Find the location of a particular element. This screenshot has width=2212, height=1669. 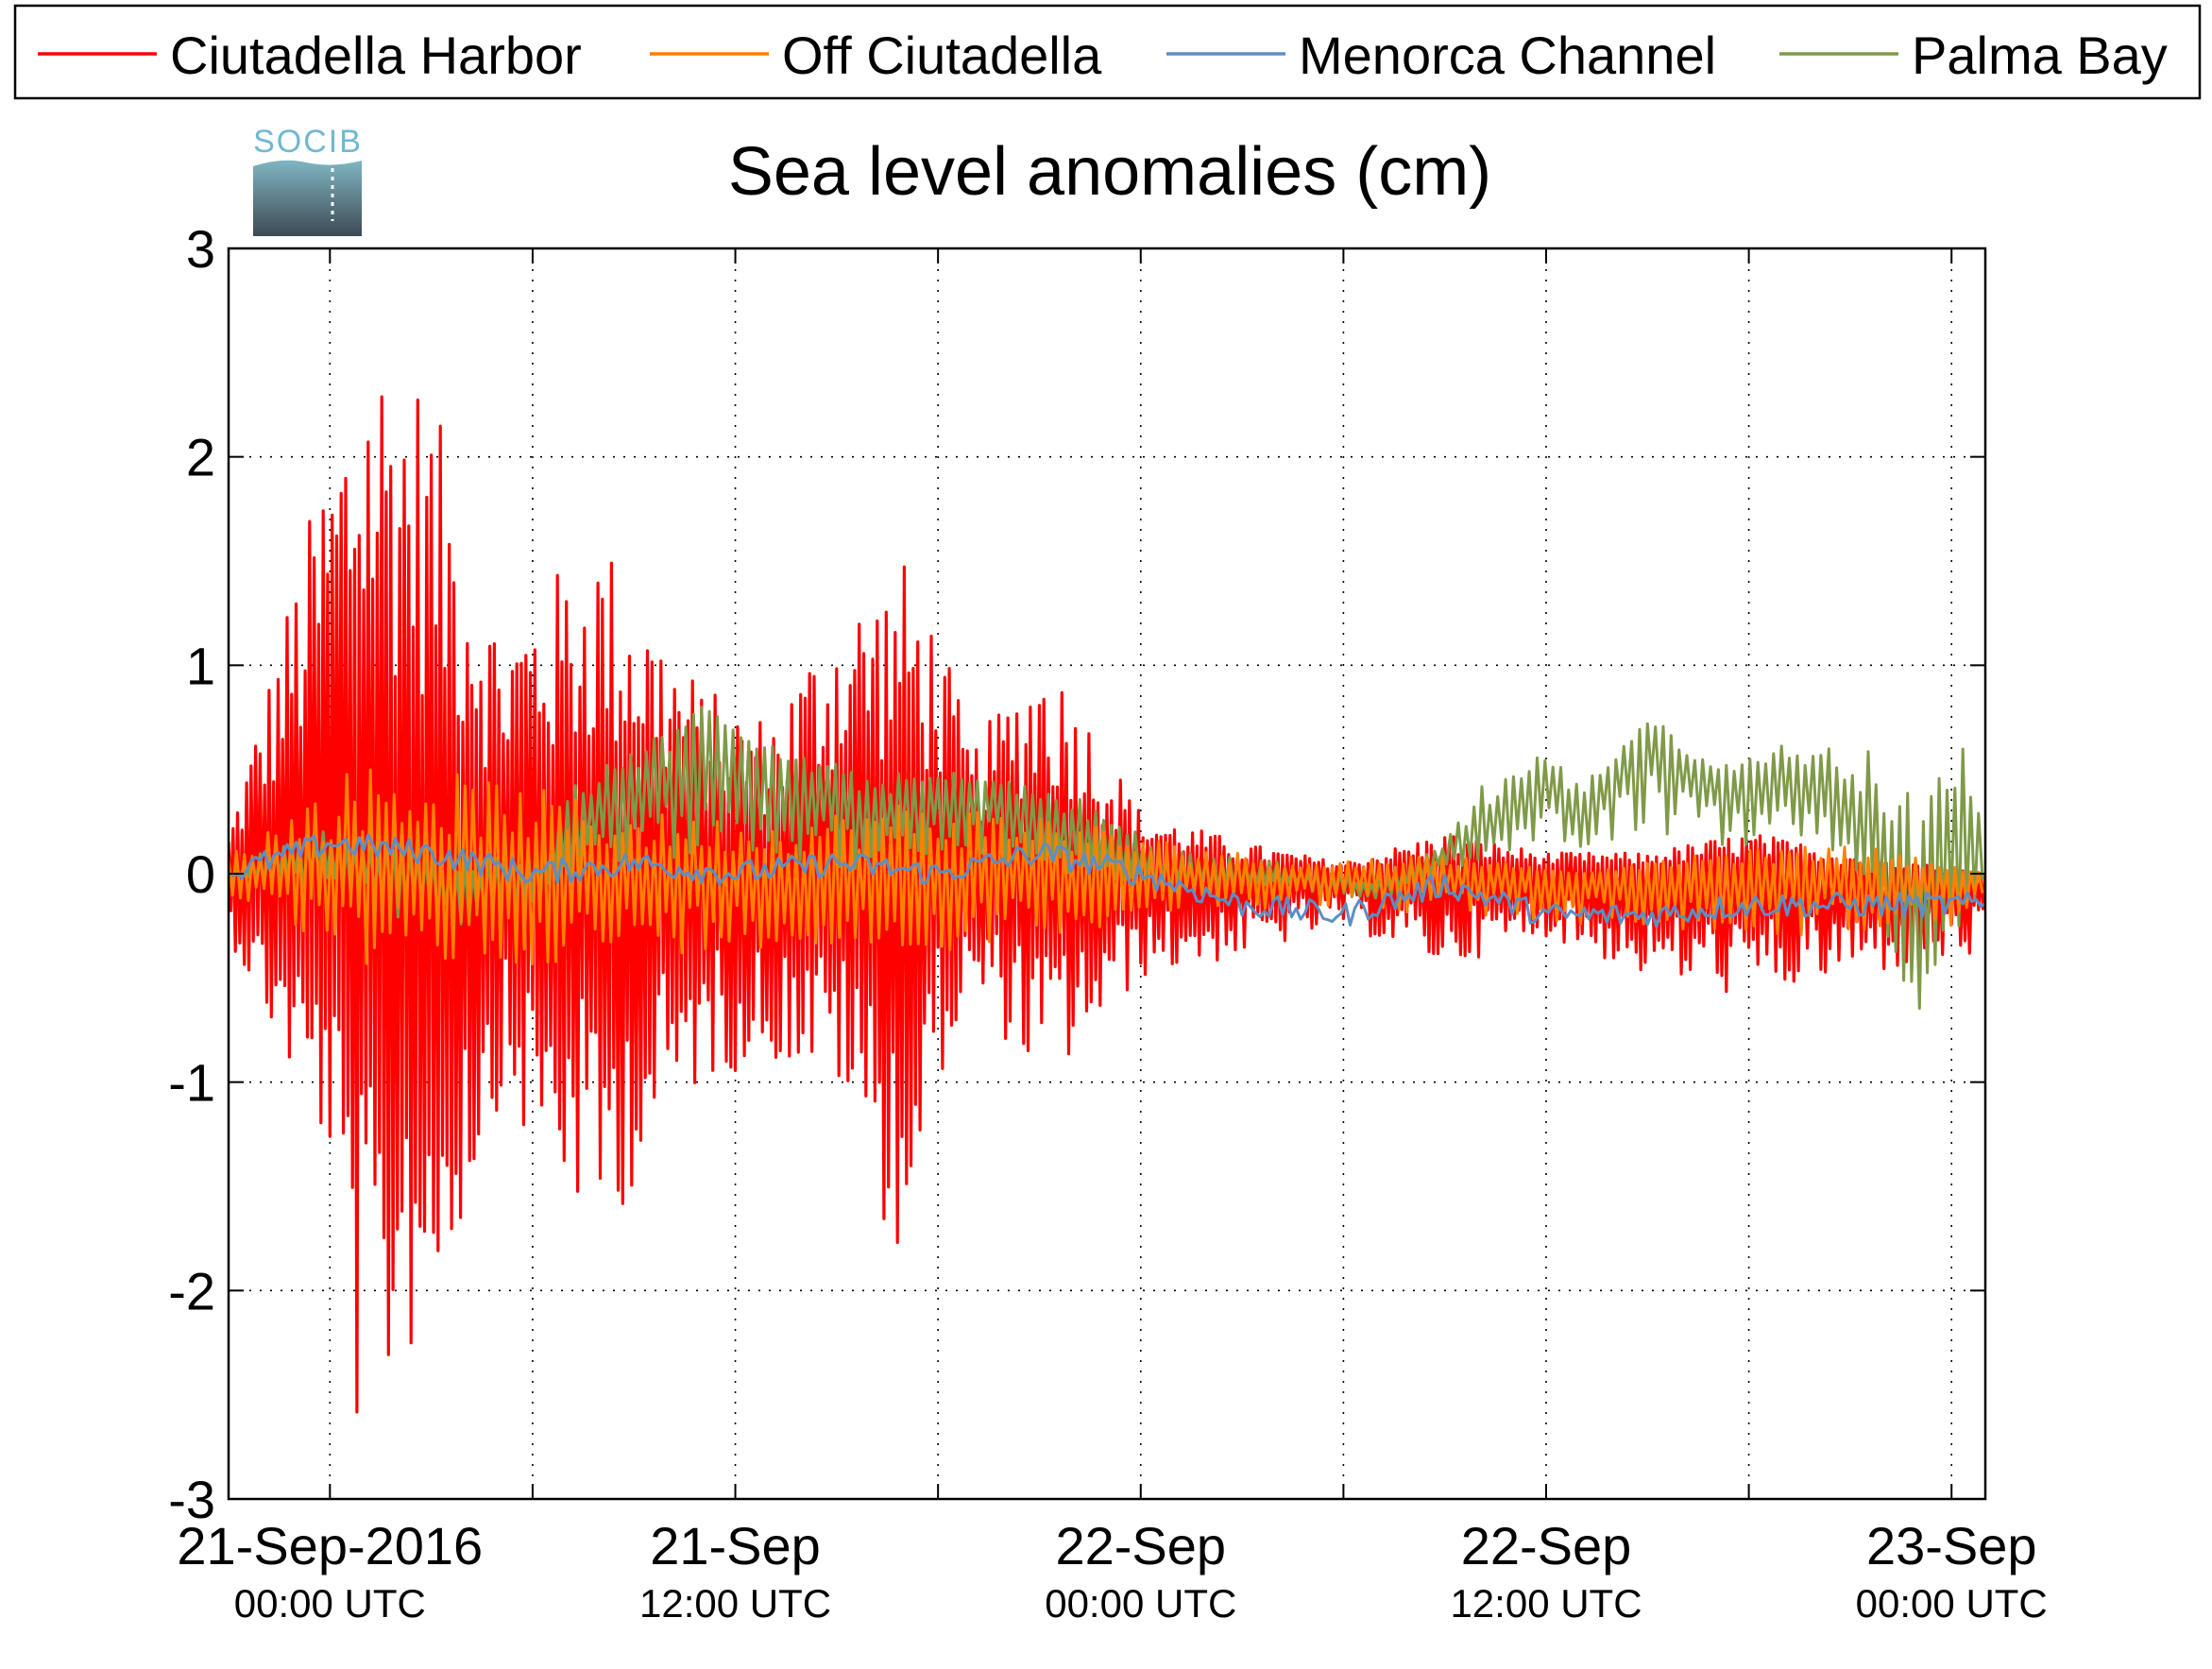

series-line-menorca-channel is located at coordinates (1107, 881).